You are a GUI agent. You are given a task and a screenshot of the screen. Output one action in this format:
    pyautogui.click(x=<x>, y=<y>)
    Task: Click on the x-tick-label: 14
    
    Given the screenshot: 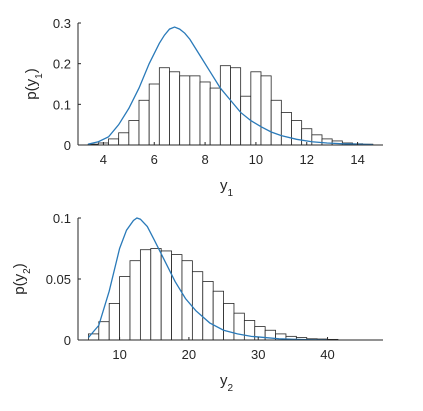 What is the action you would take?
    pyautogui.click(x=357, y=159)
    